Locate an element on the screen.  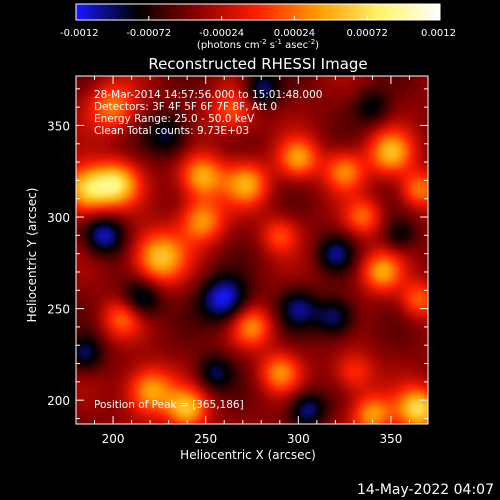
x-axis-tick-label: 250 is located at coordinates (205, 439).